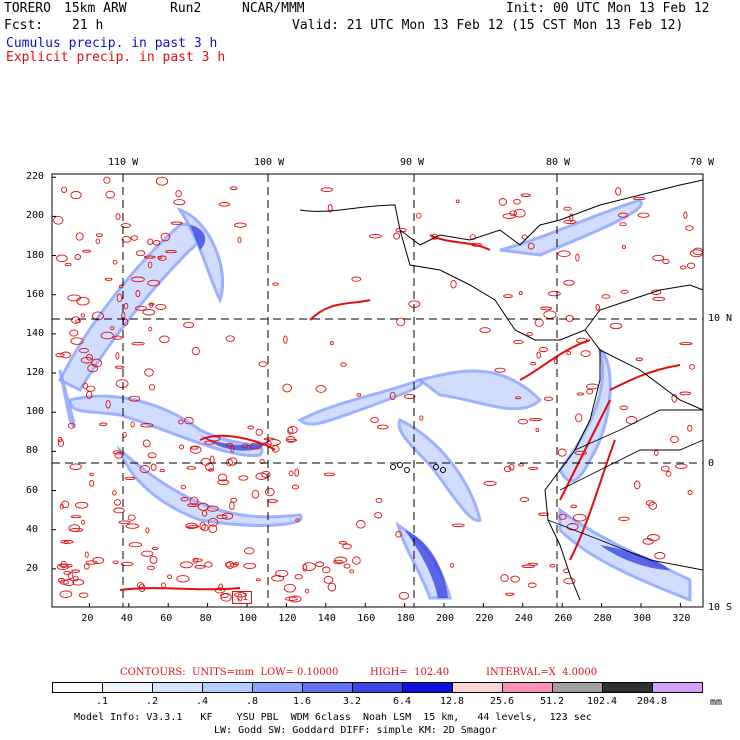 The image size is (740, 740). What do you see at coordinates (88, 25) in the screenshot?
I see `forecast-value: 21 h` at bounding box center [88, 25].